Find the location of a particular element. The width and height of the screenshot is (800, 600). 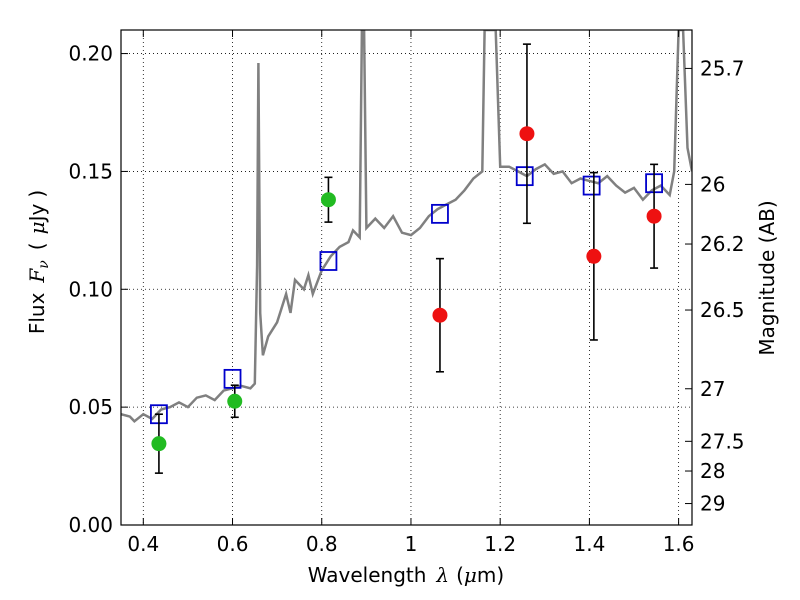

y-axis-label-unit: Jy is located at coordinates (37, 213).